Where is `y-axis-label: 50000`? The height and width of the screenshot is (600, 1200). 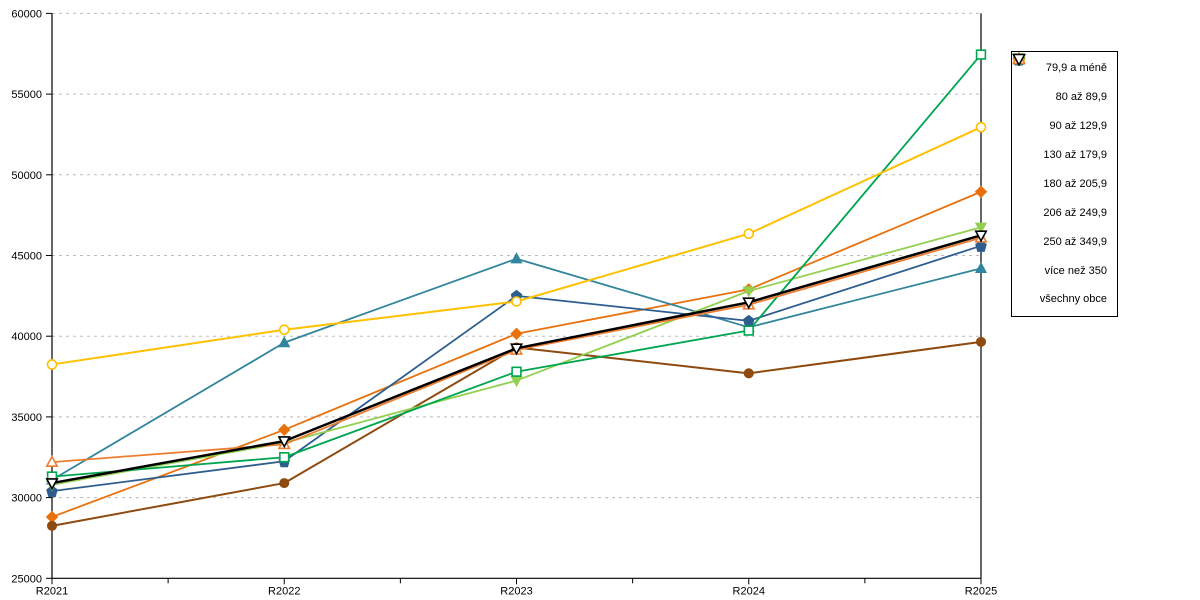 y-axis-label: 50000 is located at coordinates (26, 176).